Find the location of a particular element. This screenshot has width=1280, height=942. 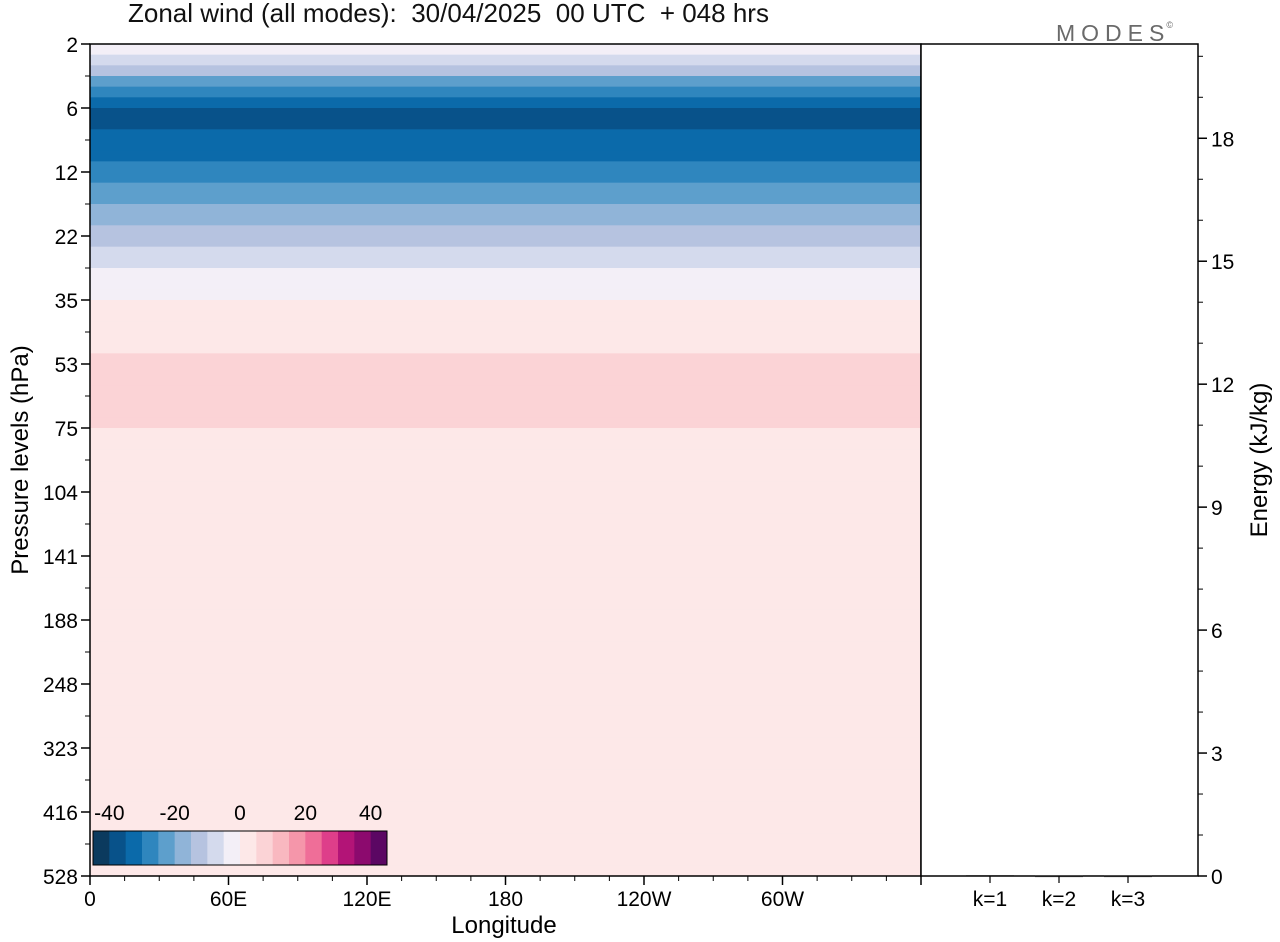

colorbar-tick-label: 0 is located at coordinates (240, 813).